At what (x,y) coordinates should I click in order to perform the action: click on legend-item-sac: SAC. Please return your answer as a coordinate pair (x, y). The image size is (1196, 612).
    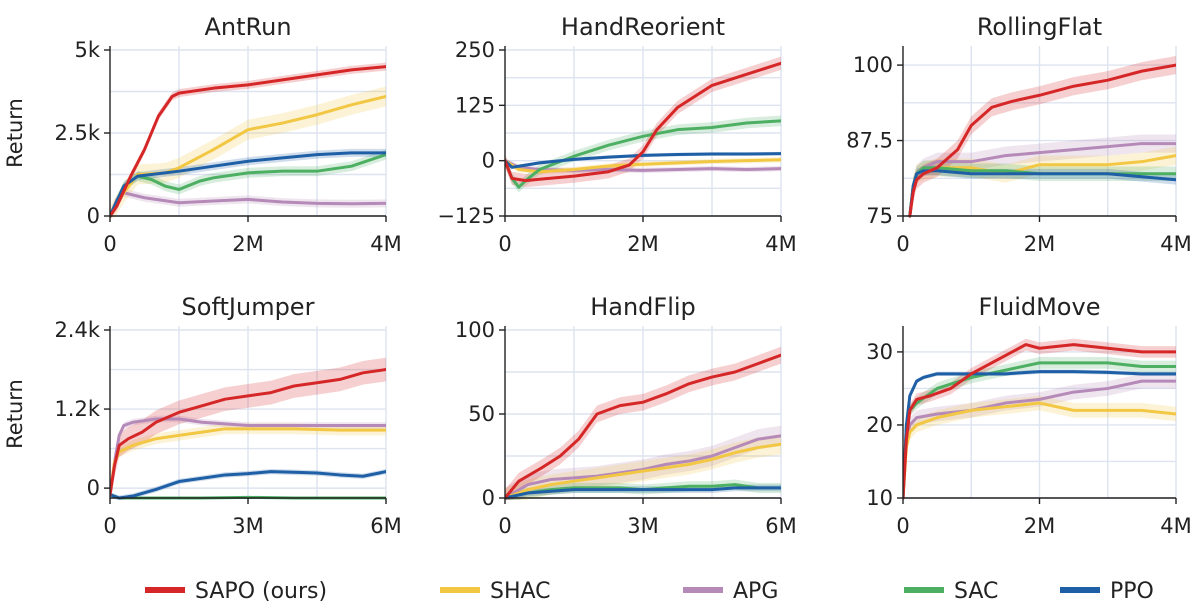
    Looking at the image, I should click on (951, 591).